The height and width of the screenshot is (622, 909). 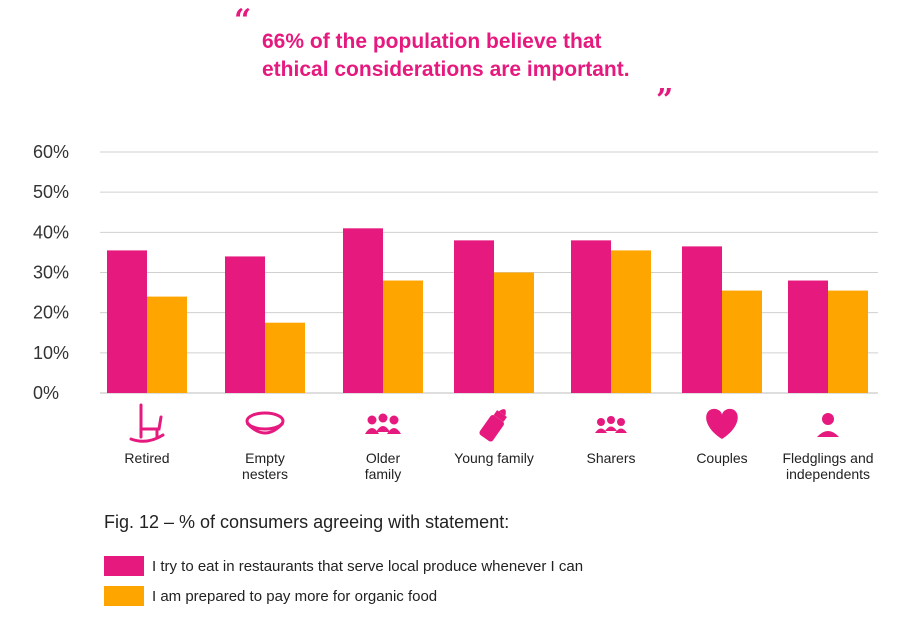 What do you see at coordinates (265, 466) in the screenshot?
I see `category-label: Empty nesters` at bounding box center [265, 466].